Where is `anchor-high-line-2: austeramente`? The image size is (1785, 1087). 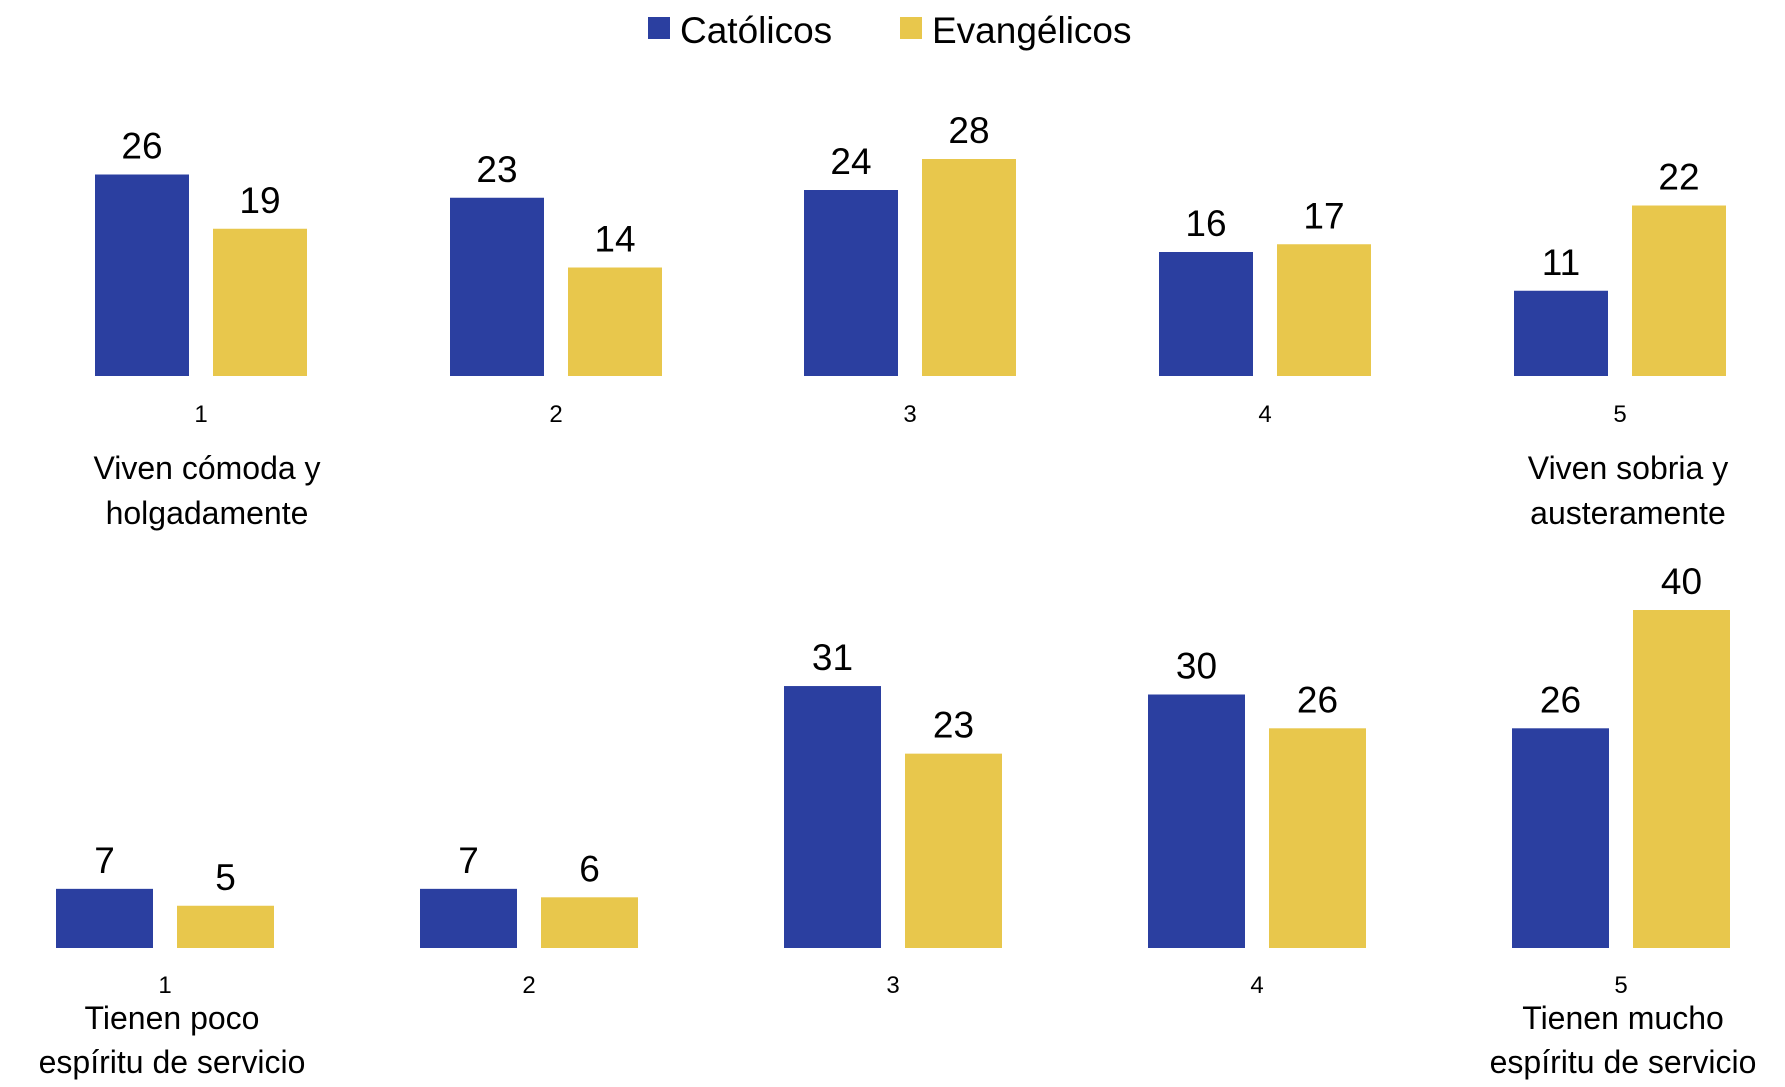
anchor-high-line-2: austeramente is located at coordinates (1628, 513).